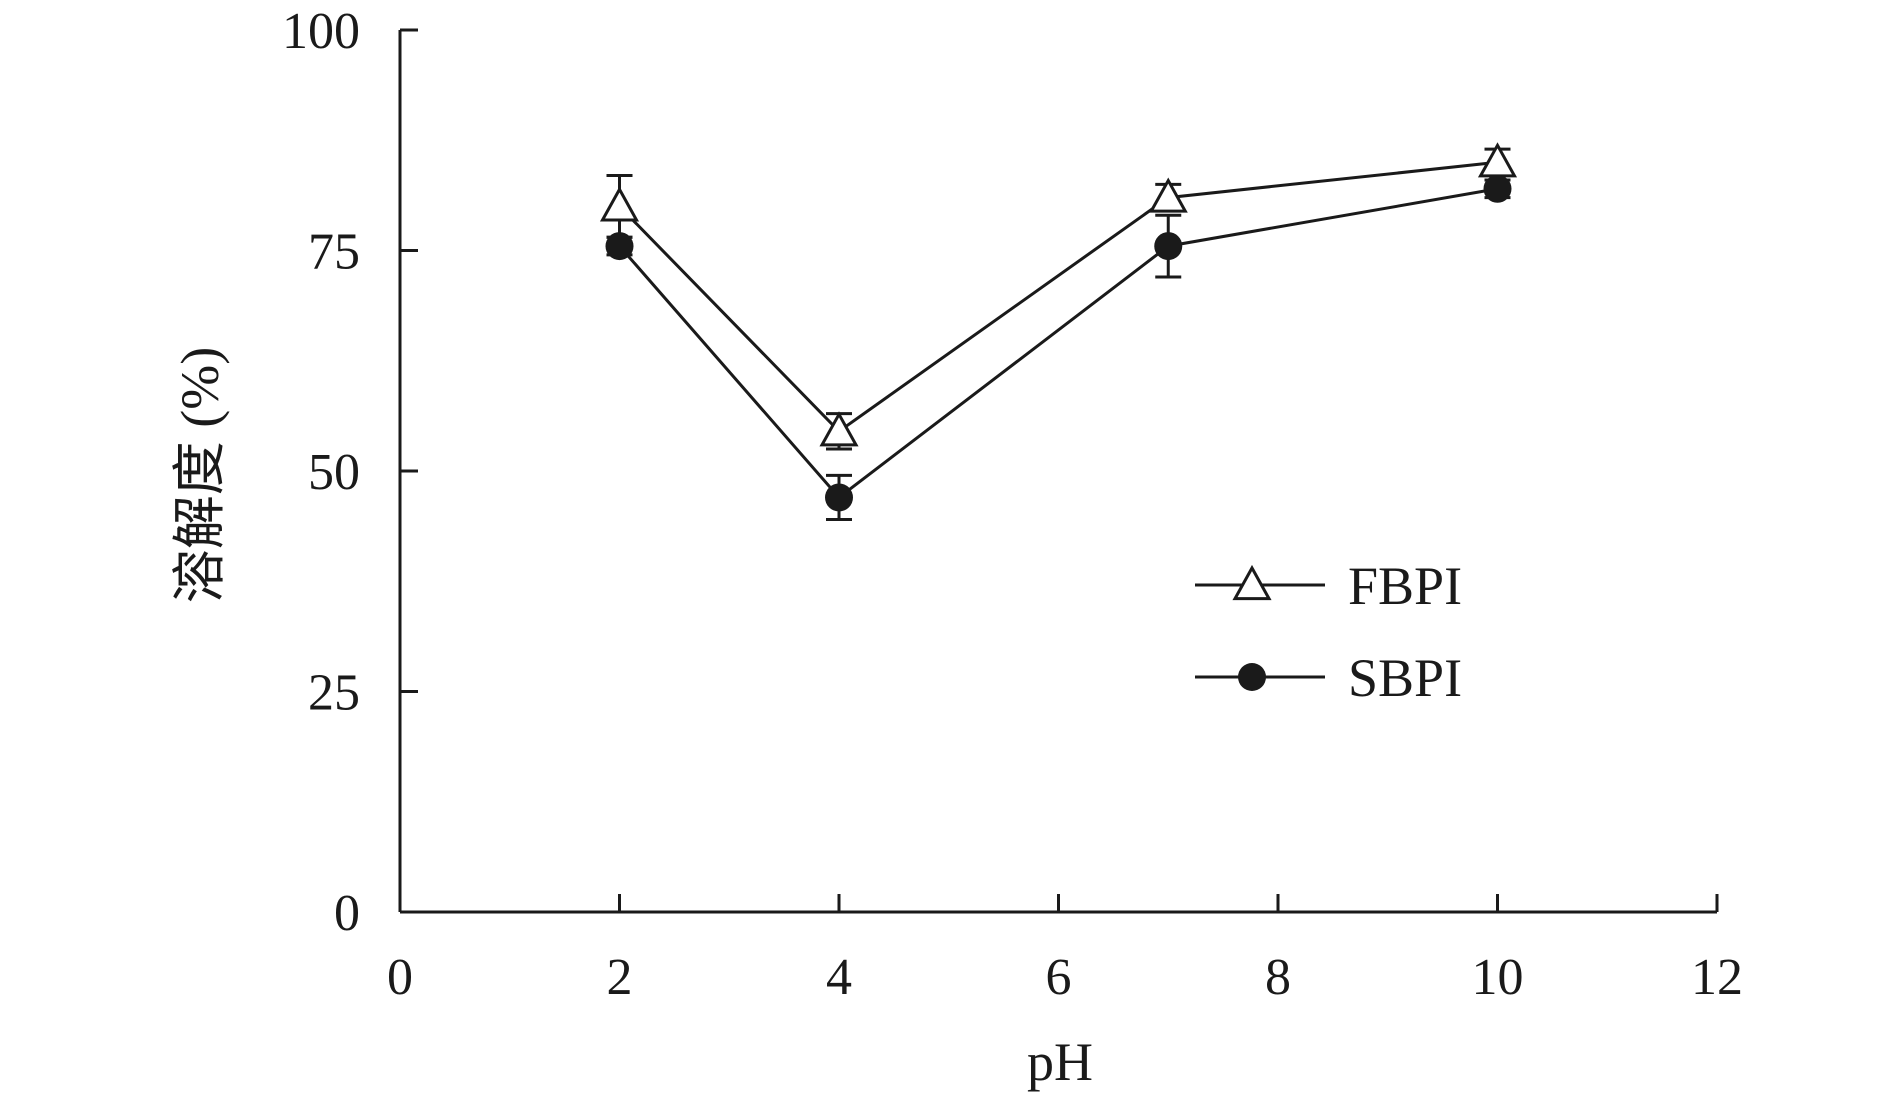 This screenshot has height=1097, width=1890. Describe the element at coordinates (1278, 977) in the screenshot. I see `x-tick-label: 8` at that location.